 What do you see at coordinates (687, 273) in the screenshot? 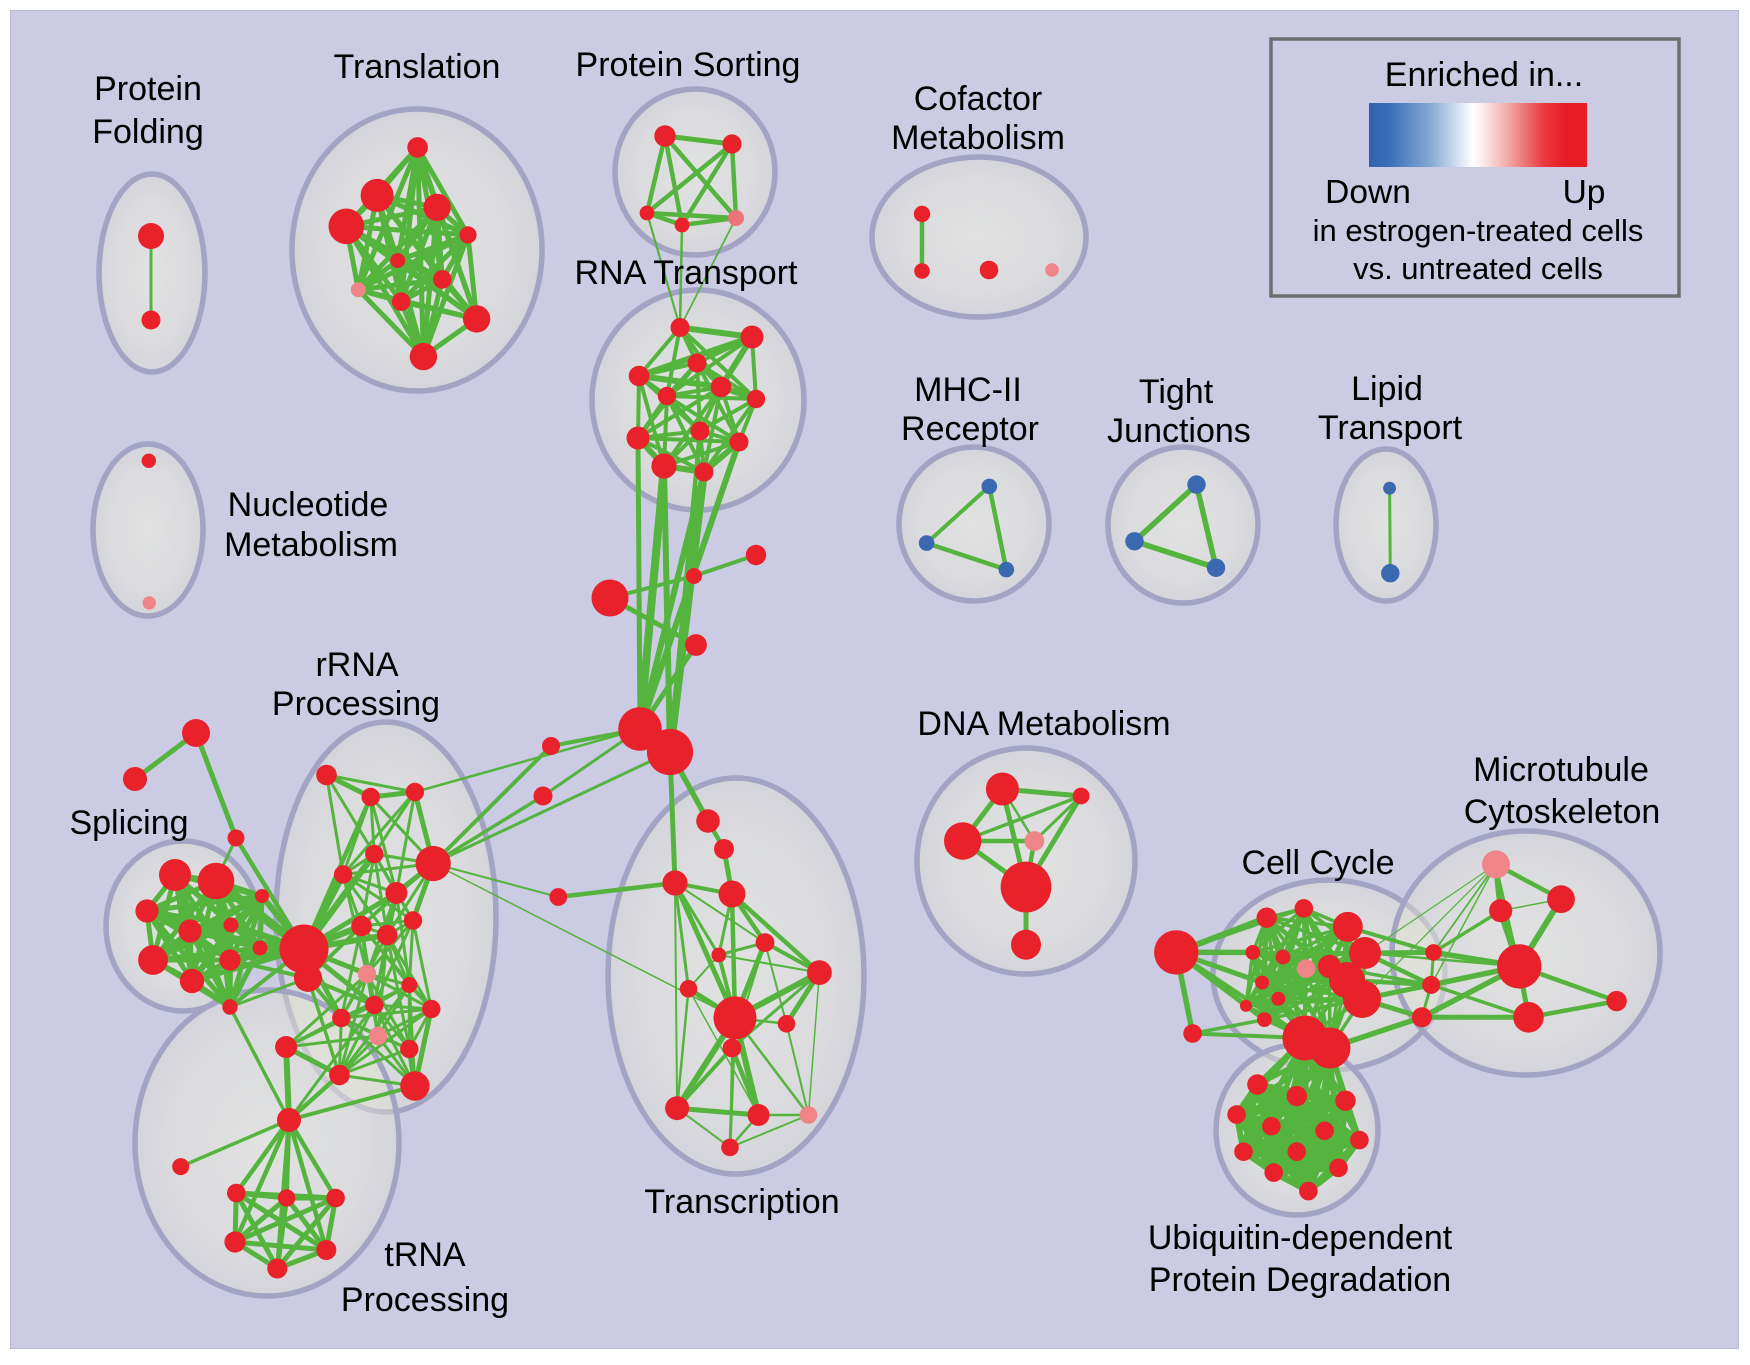
I see `svg-text: RNA Transport` at bounding box center [687, 273].